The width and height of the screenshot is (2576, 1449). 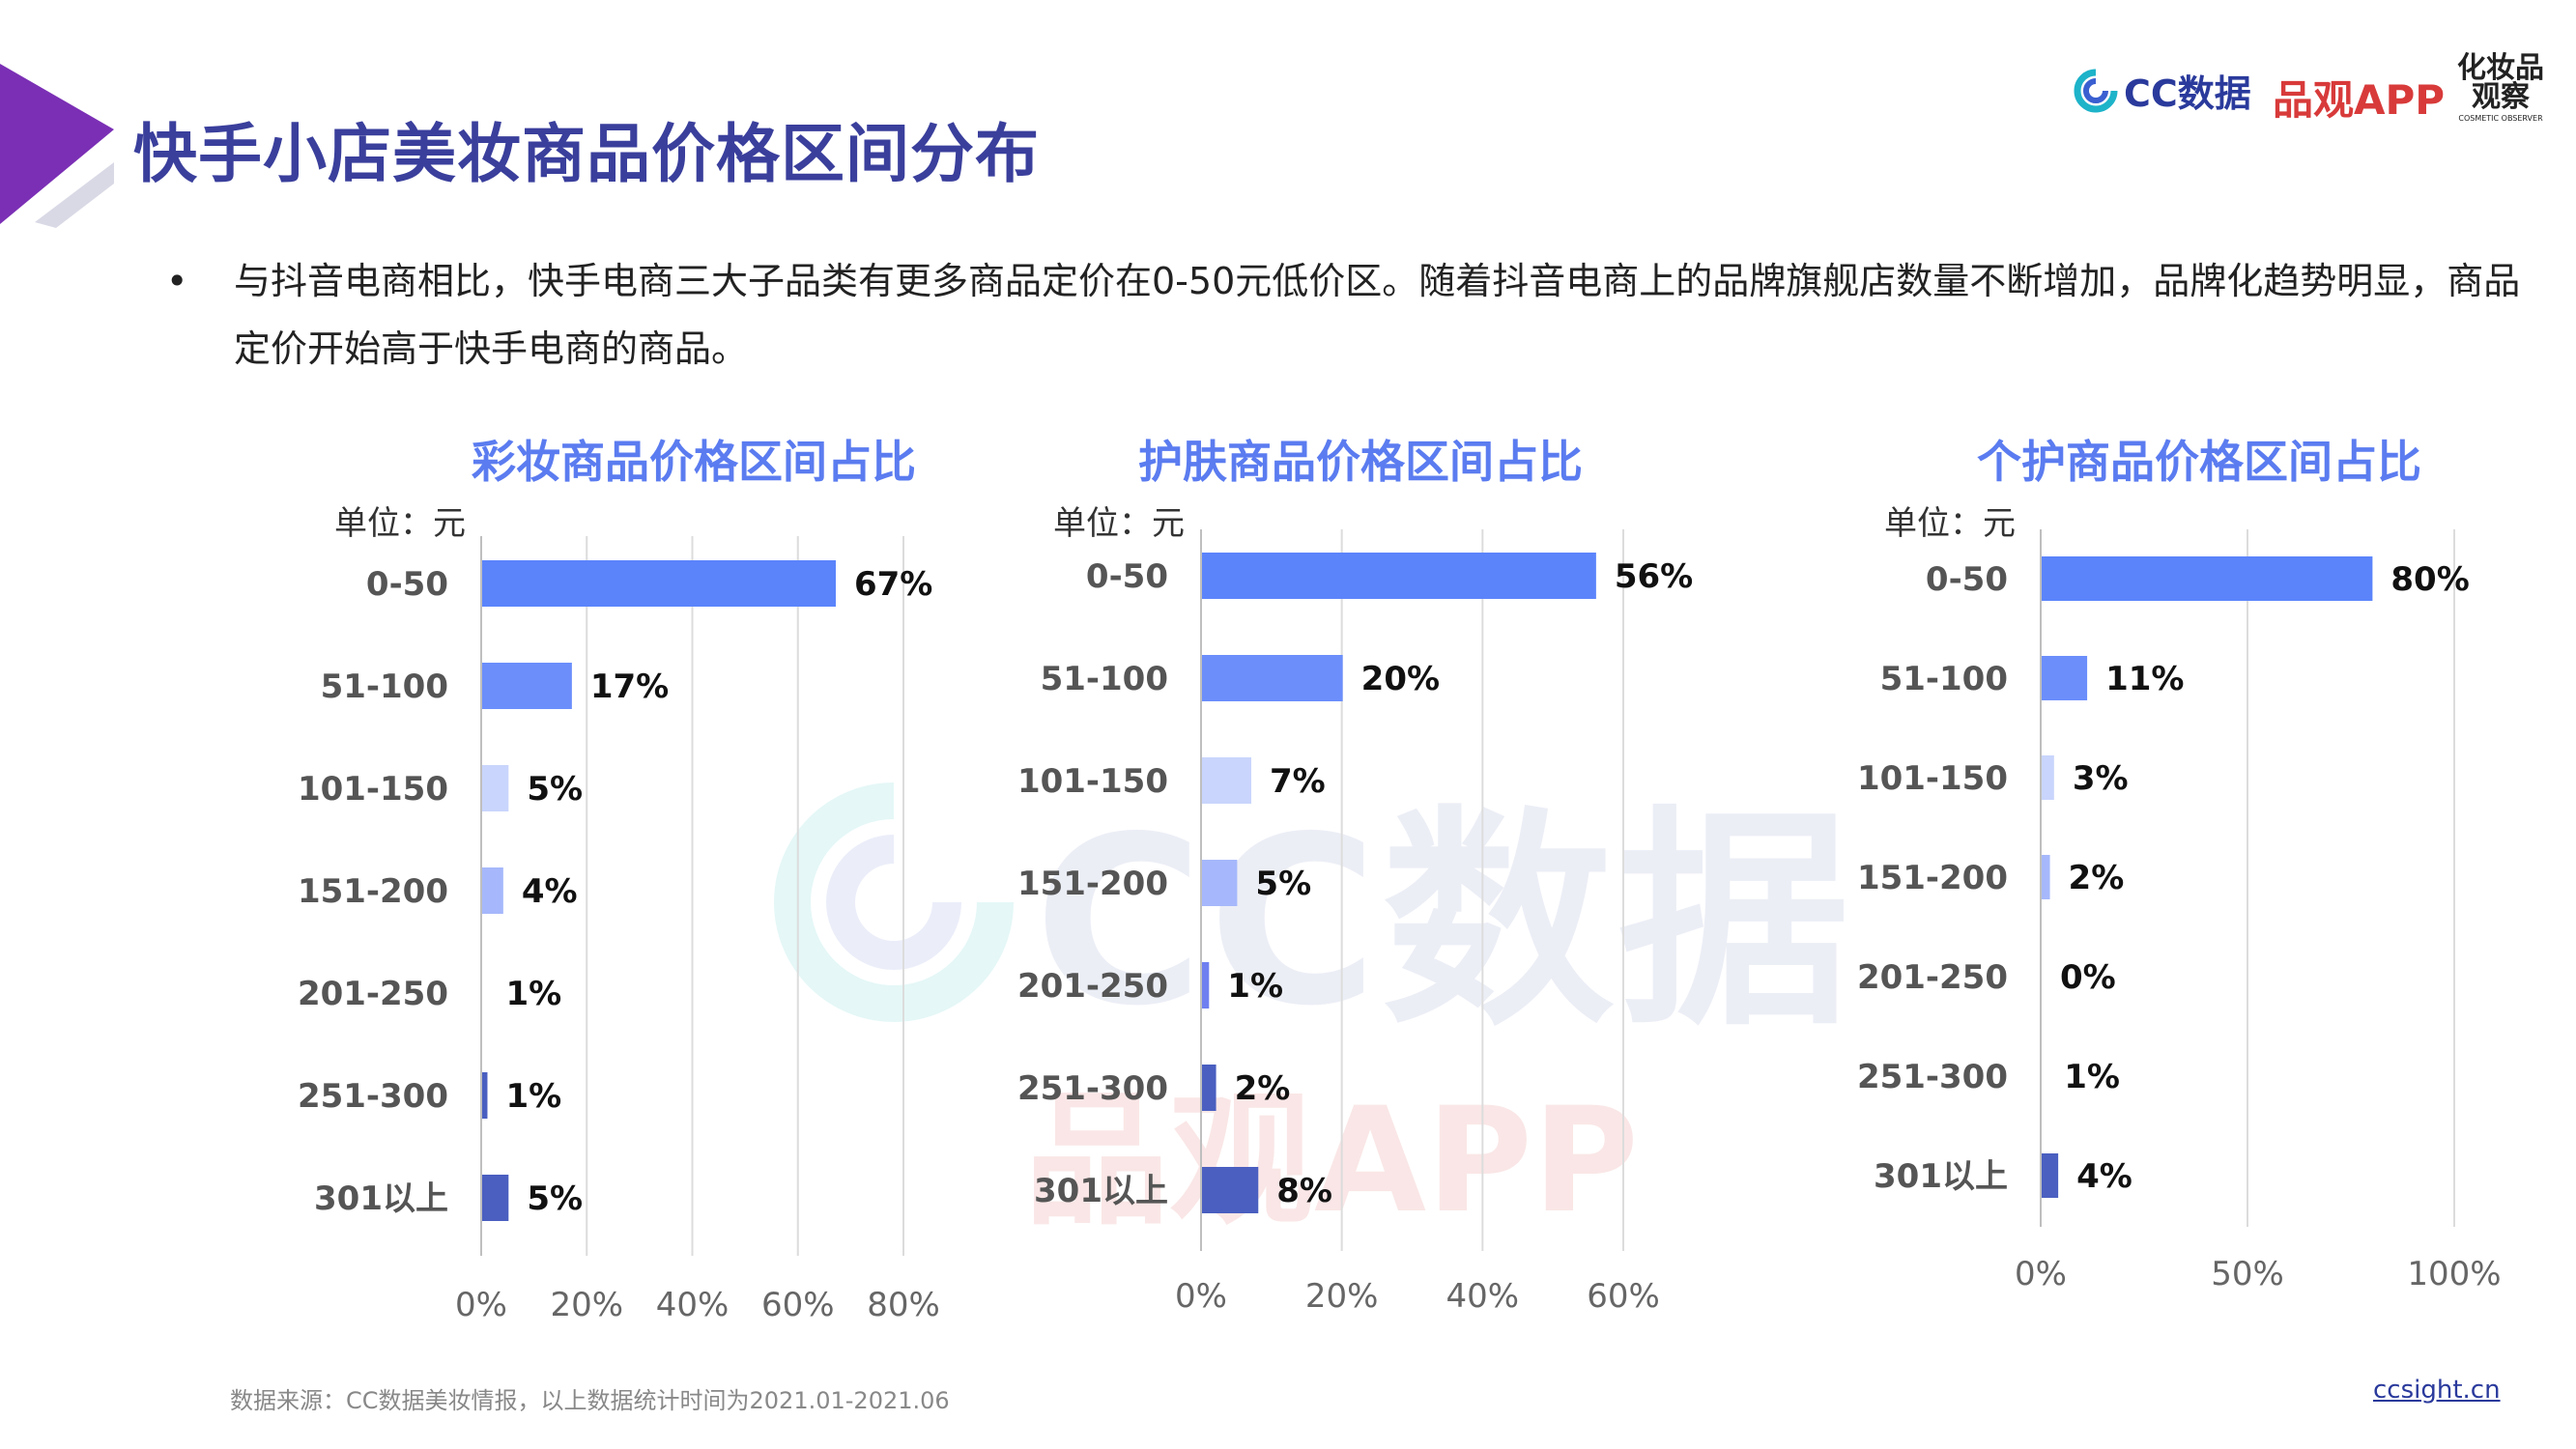 I want to click on pinguan-logo: 品观APP, so click(x=2360, y=100).